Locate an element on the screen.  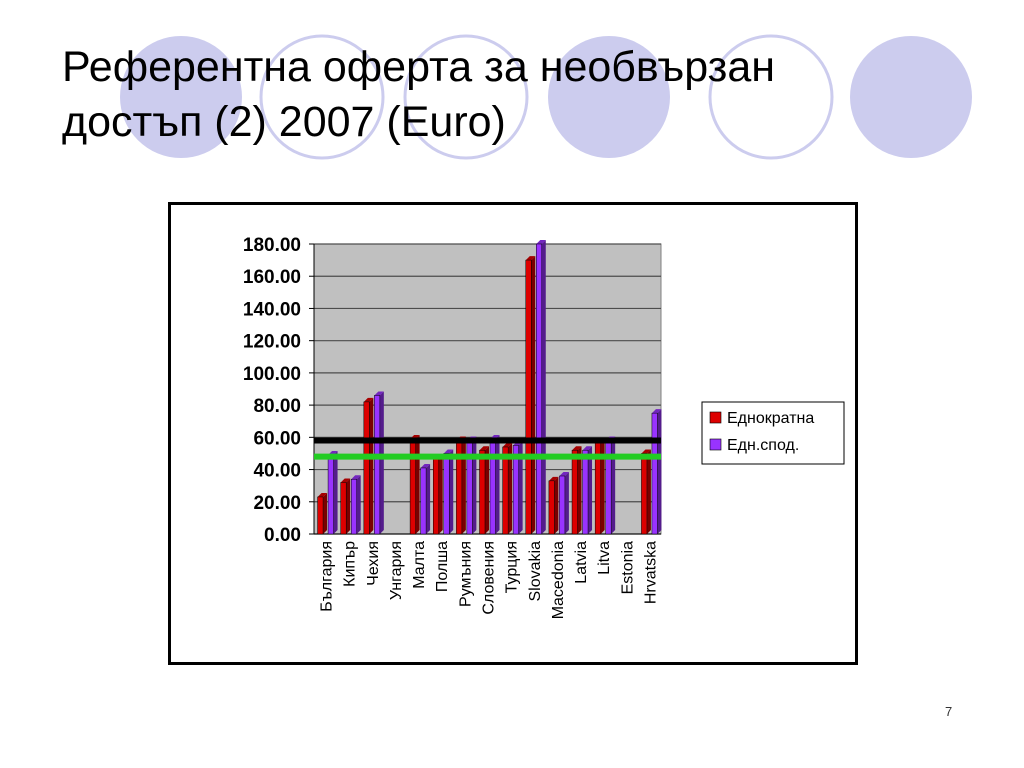
x-tick-label: Litva is located at coordinates (604, 558).